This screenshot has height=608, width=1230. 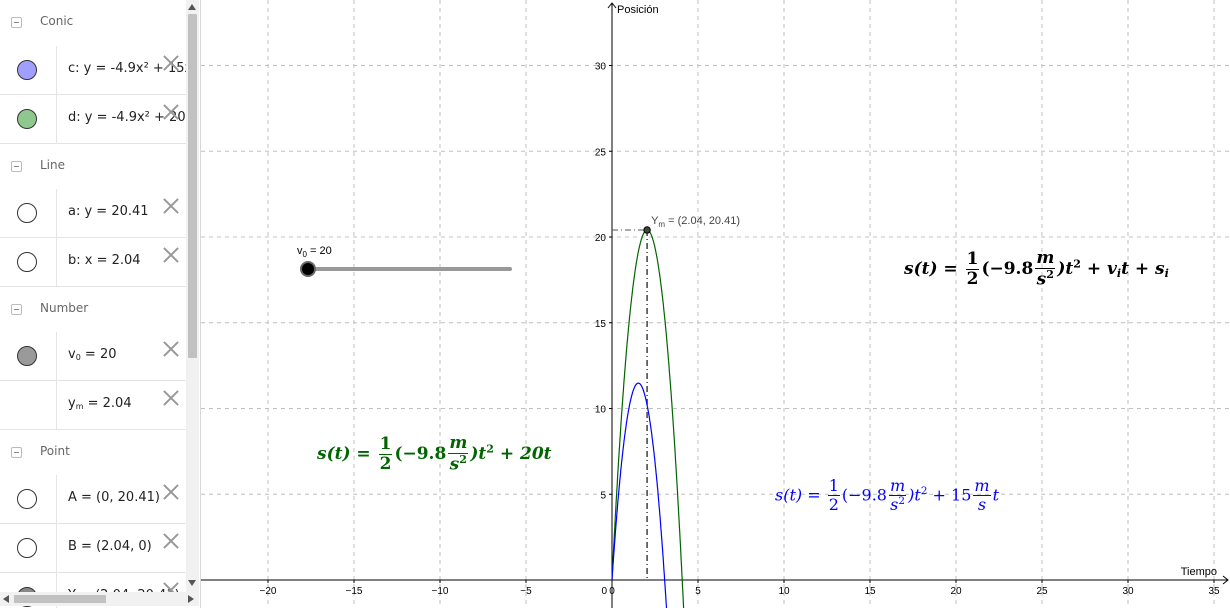 I want to click on x-axis-label: Tiempo, so click(x=1199, y=572).